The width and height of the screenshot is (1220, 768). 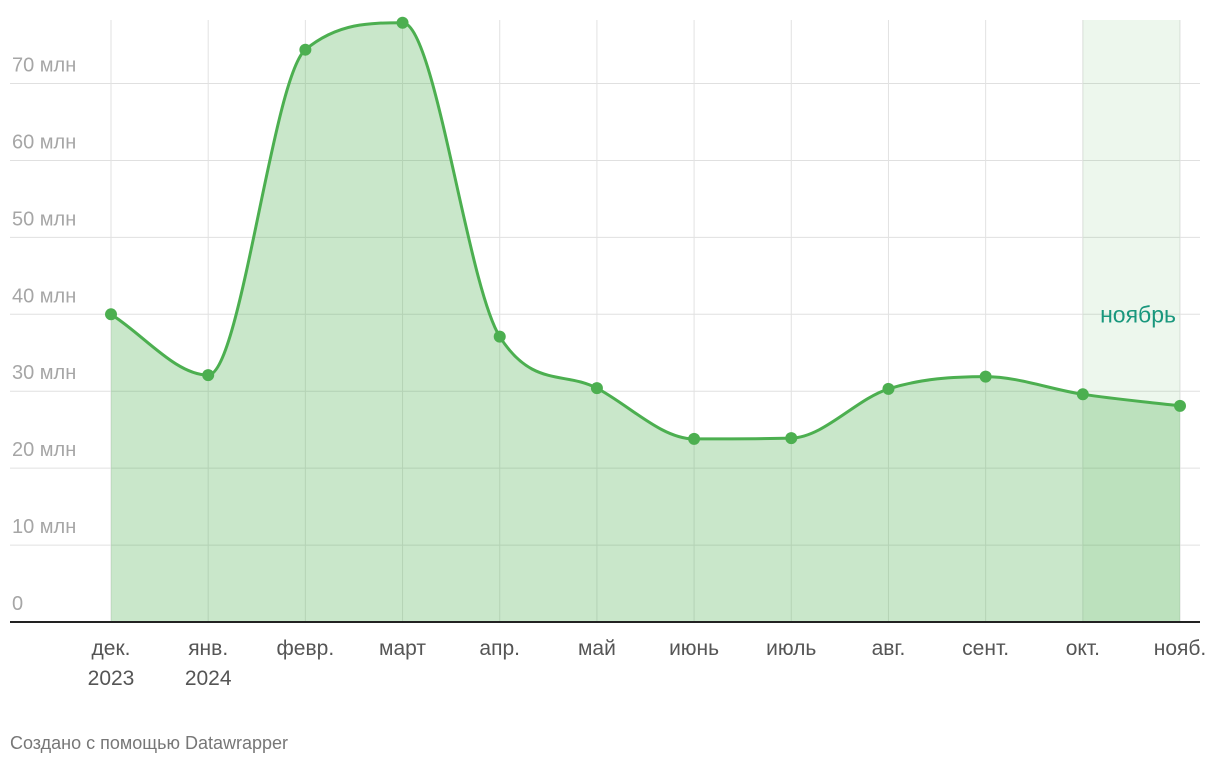 What do you see at coordinates (1138, 314) in the screenshot?
I see `annotation: ноябрь` at bounding box center [1138, 314].